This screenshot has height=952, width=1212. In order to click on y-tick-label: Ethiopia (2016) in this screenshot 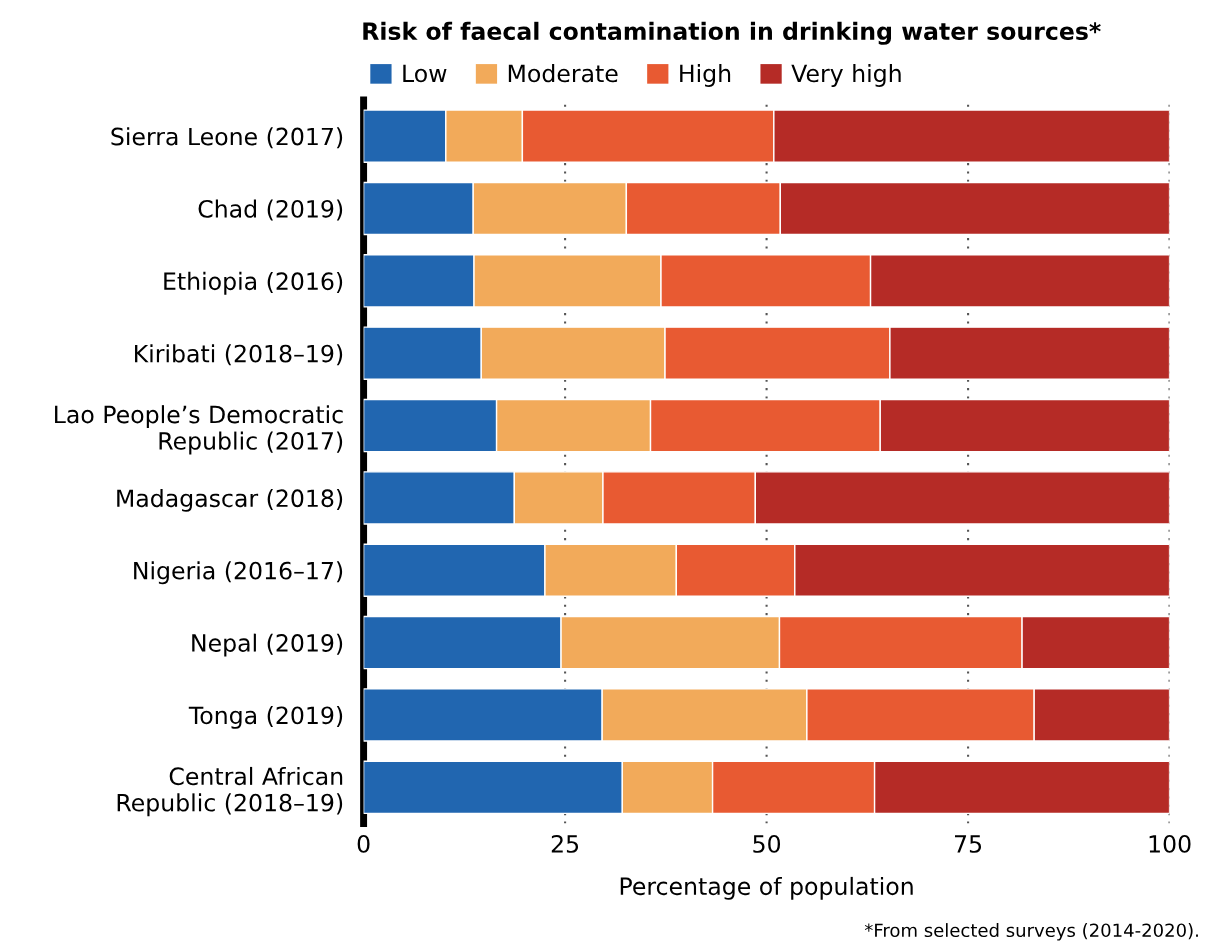, I will do `click(253, 283)`.